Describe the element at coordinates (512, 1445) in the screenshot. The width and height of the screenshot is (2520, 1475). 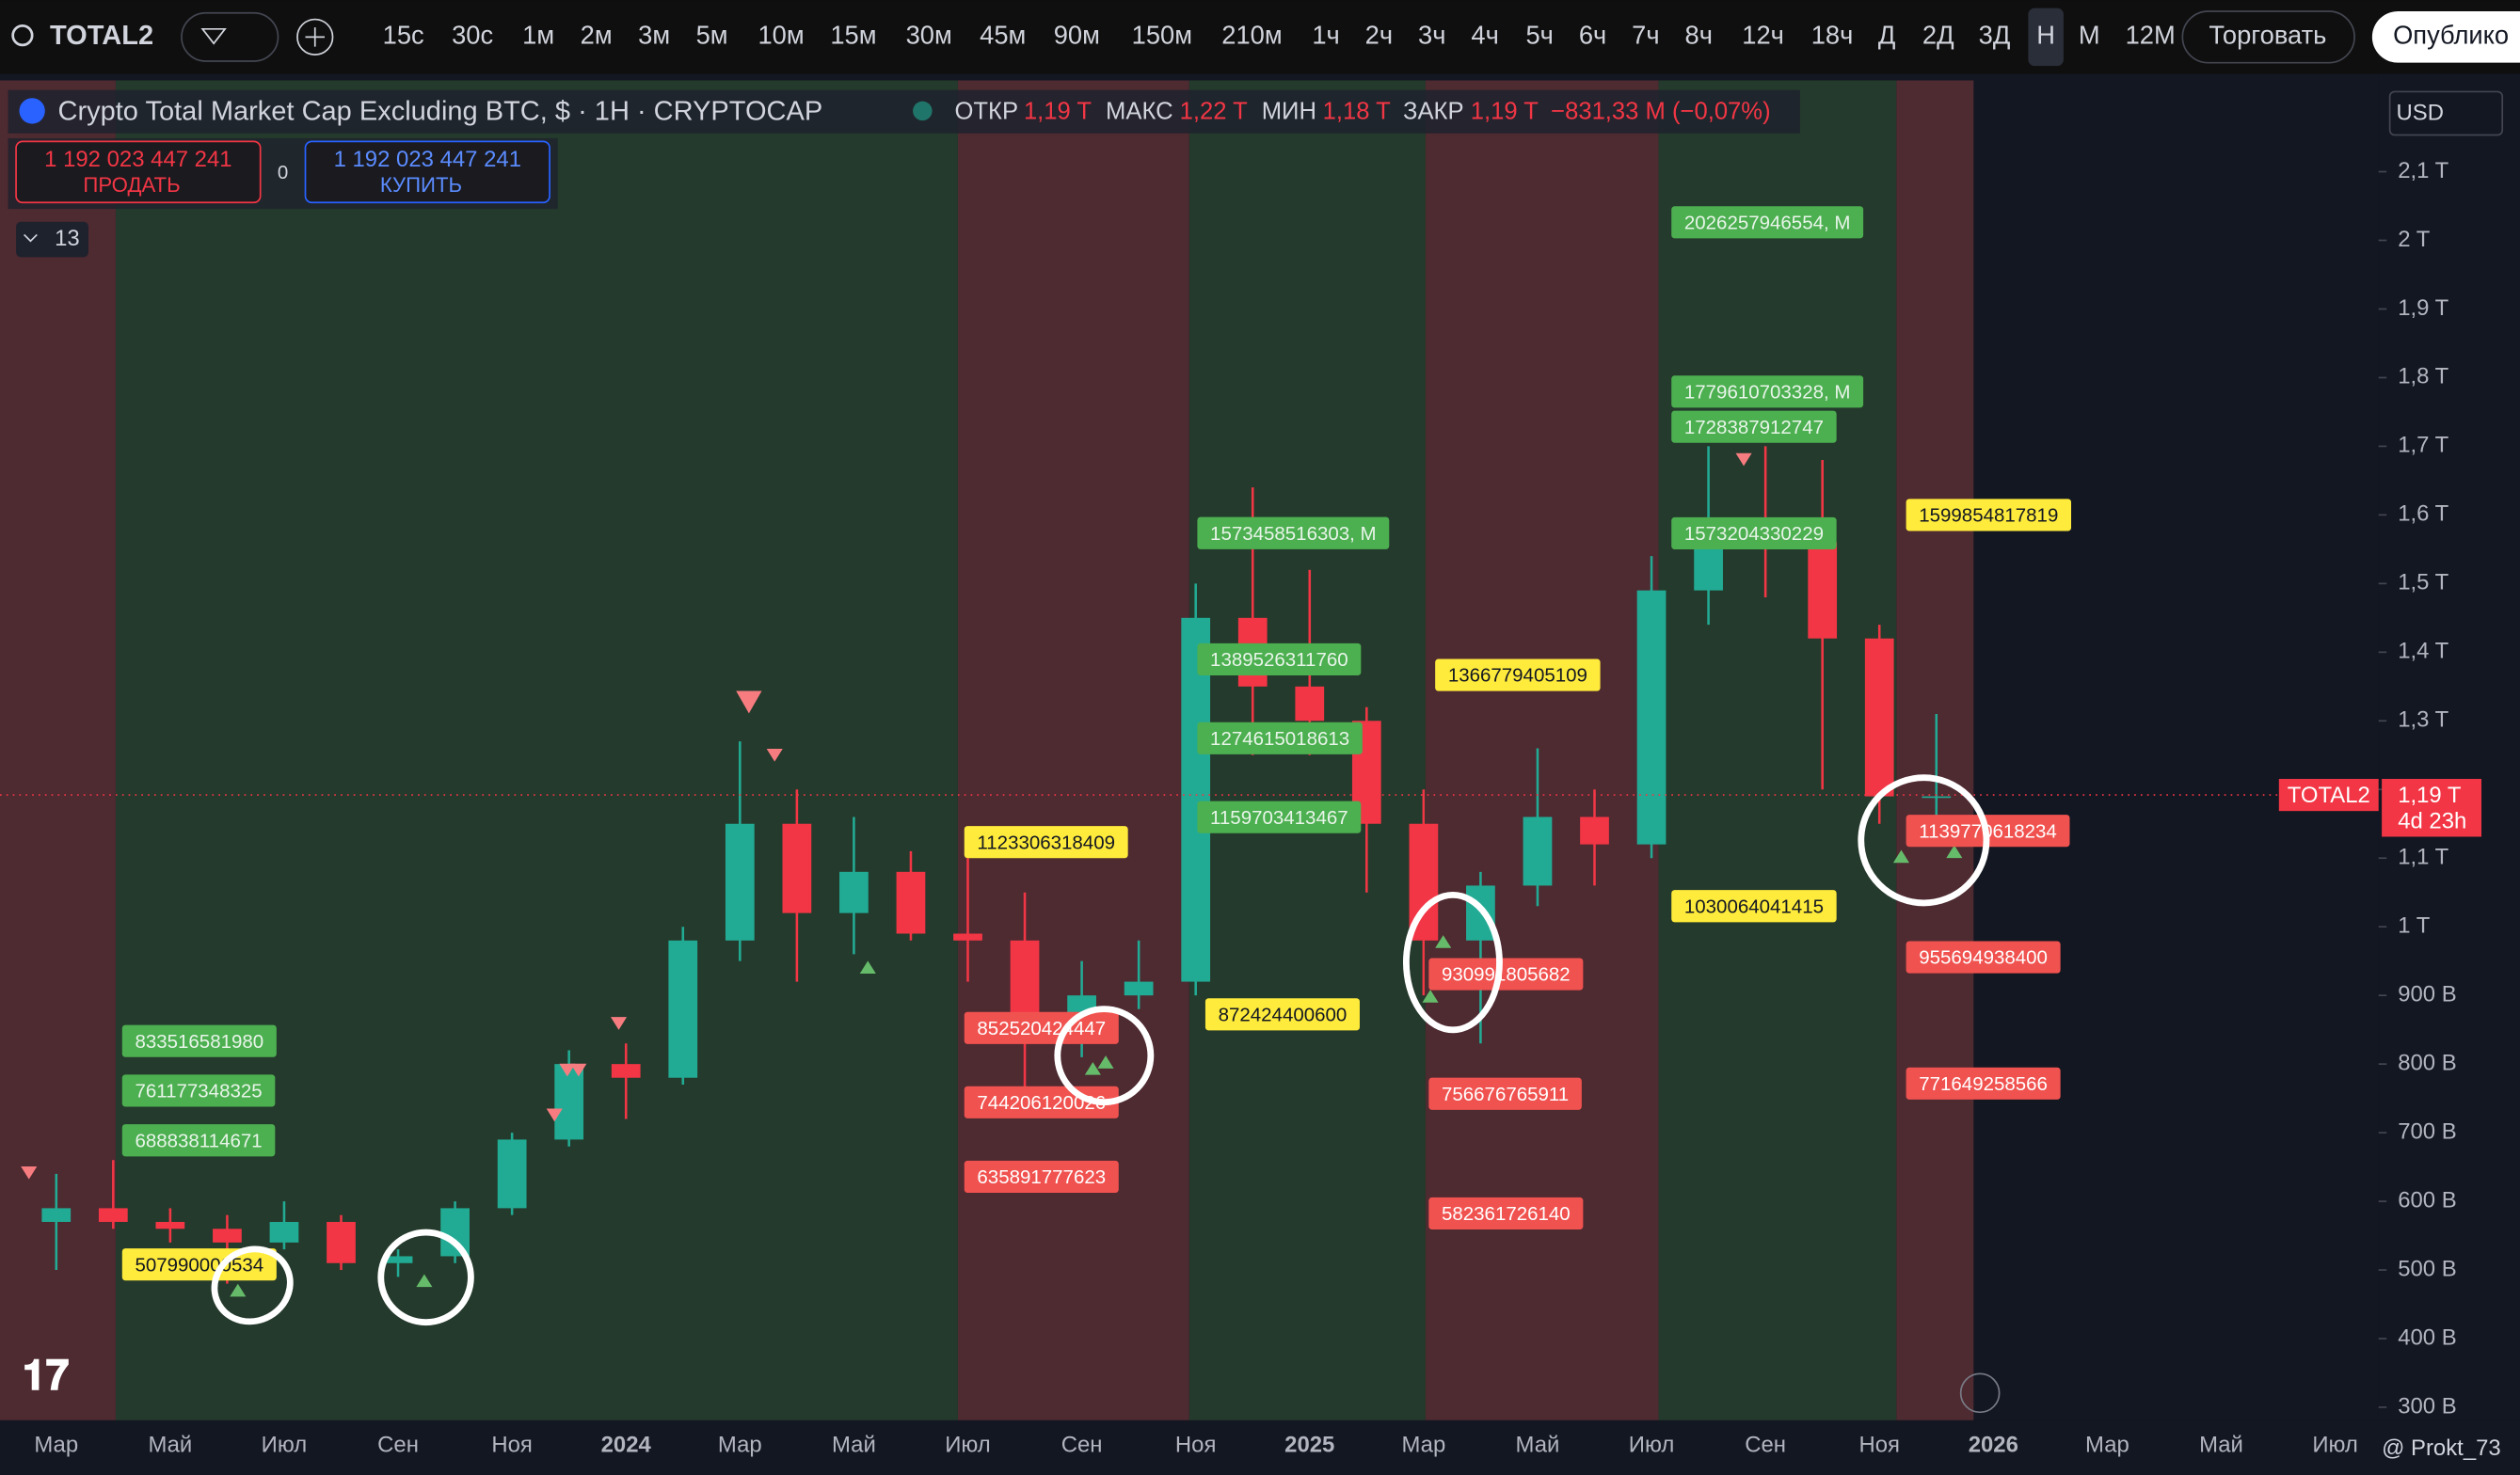
I see `x-tick-label: Ноя` at that location.